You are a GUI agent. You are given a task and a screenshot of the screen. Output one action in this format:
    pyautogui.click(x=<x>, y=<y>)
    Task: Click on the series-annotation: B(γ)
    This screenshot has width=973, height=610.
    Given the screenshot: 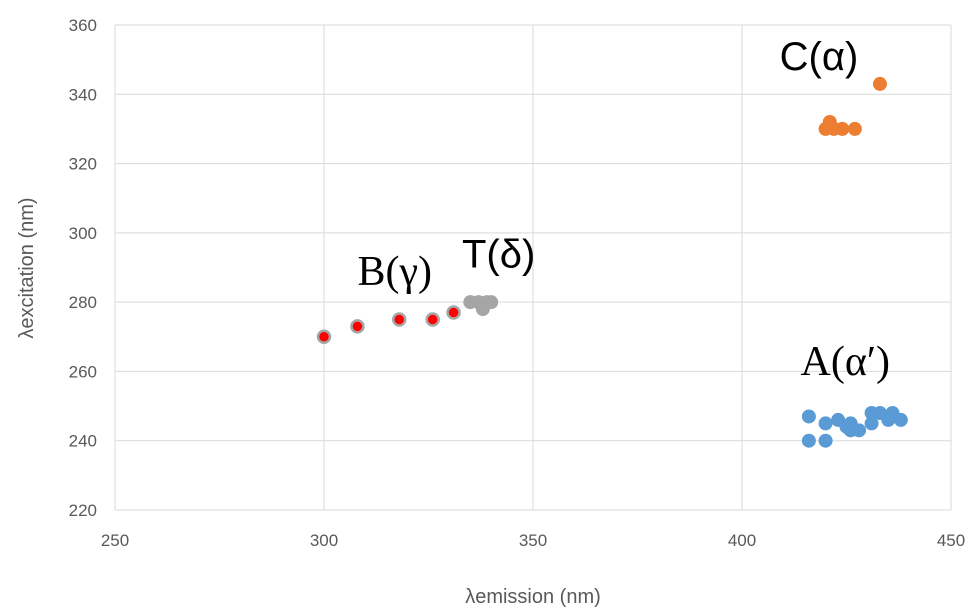 What is the action you would take?
    pyautogui.click(x=394, y=272)
    